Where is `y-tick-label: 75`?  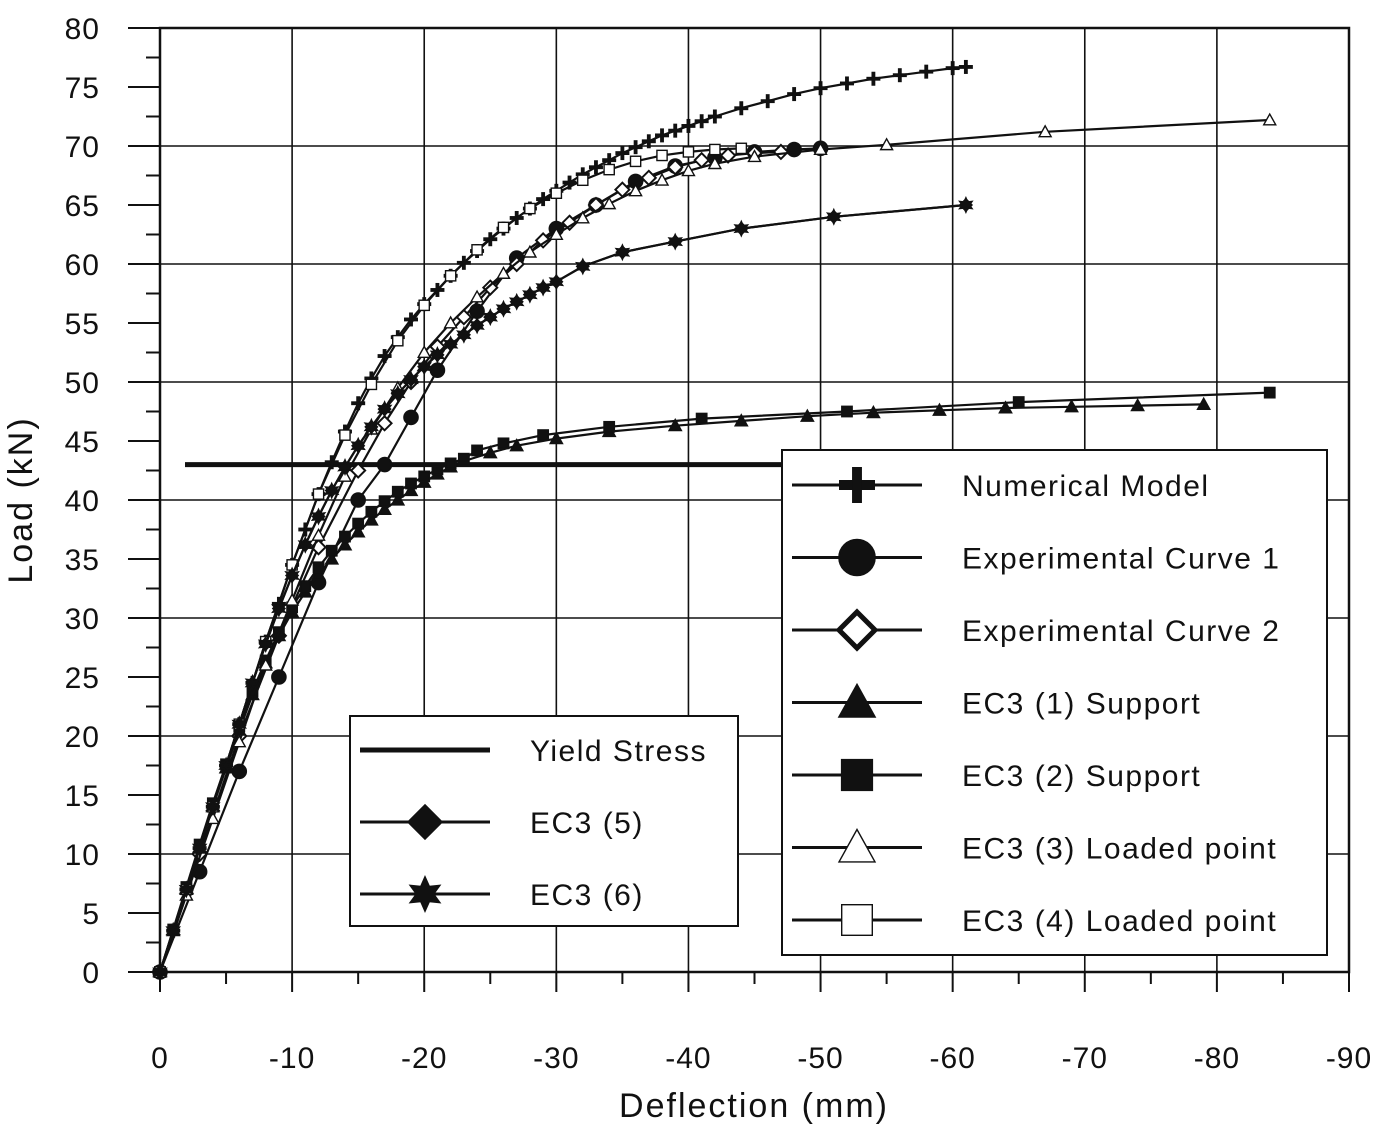
y-tick-label: 75 is located at coordinates (82, 88).